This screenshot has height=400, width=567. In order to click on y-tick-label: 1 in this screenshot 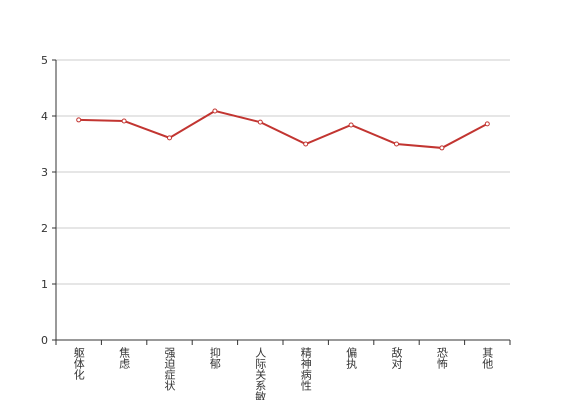, I will do `click(44, 284)`.